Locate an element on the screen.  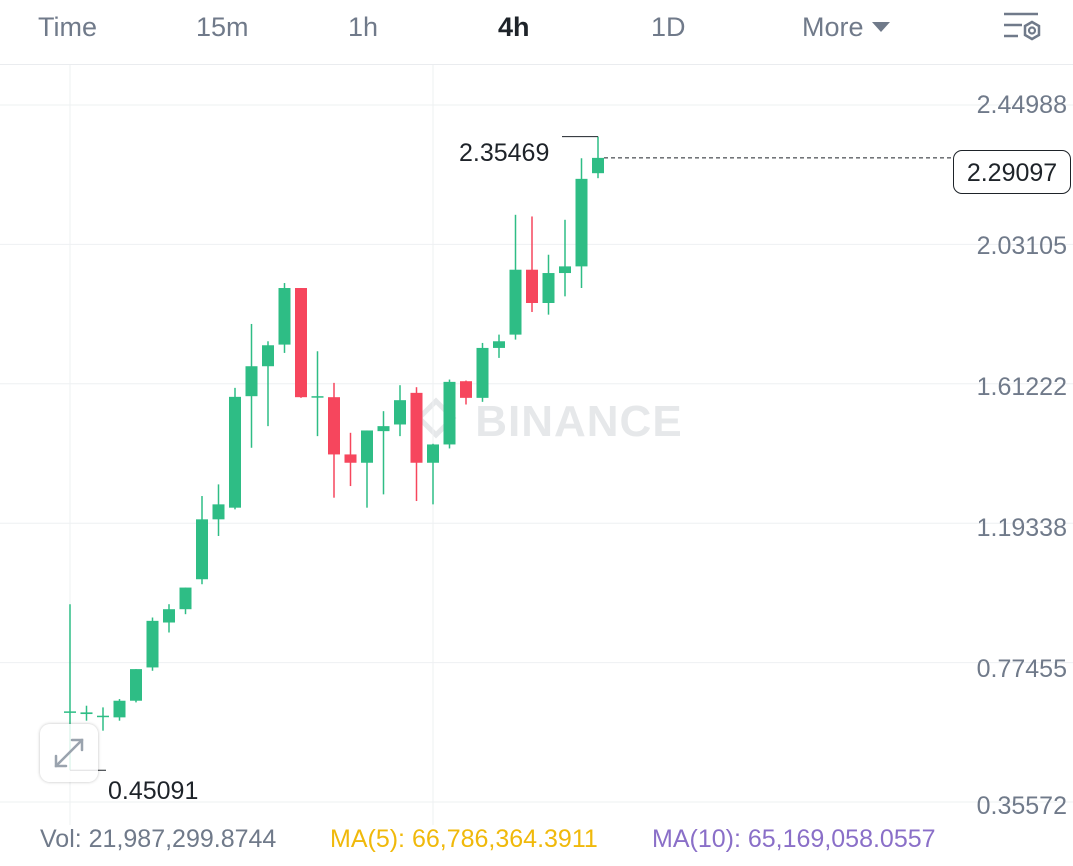
tab-4h: 4h is located at coordinates (514, 27).